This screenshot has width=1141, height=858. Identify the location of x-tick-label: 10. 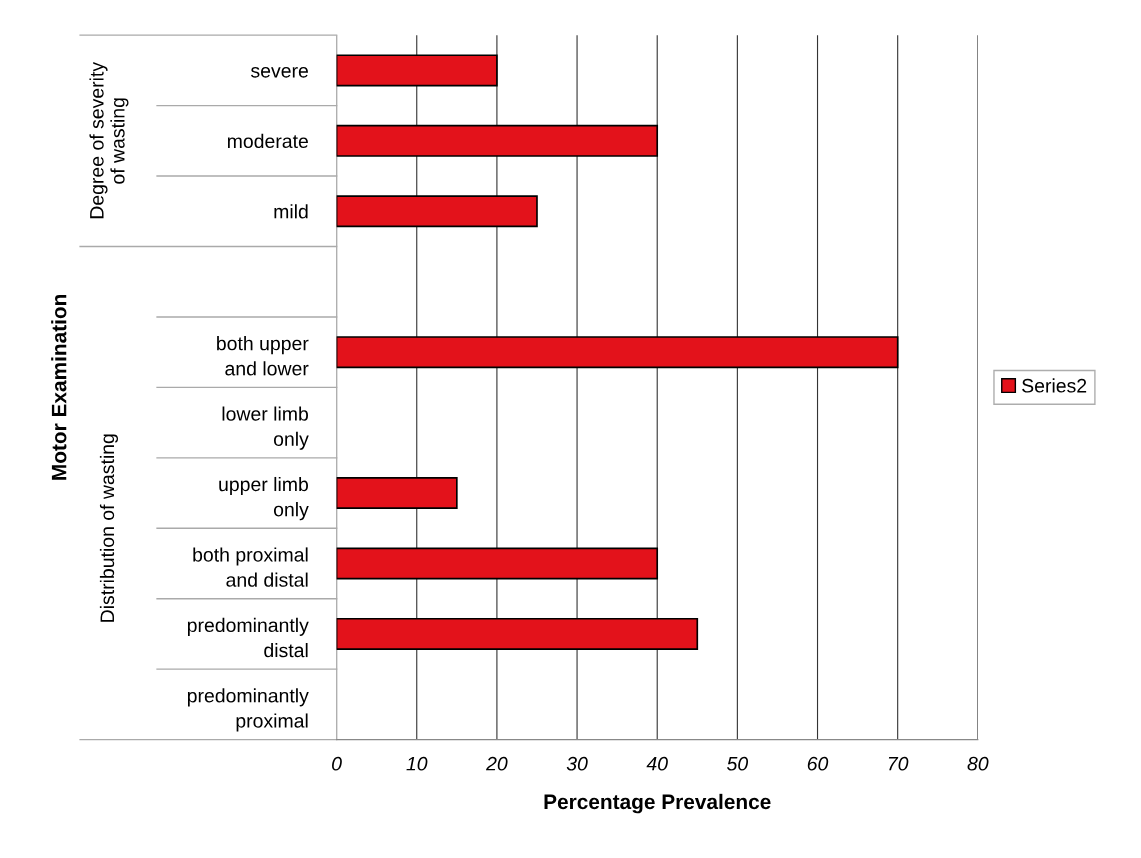
(417, 763).